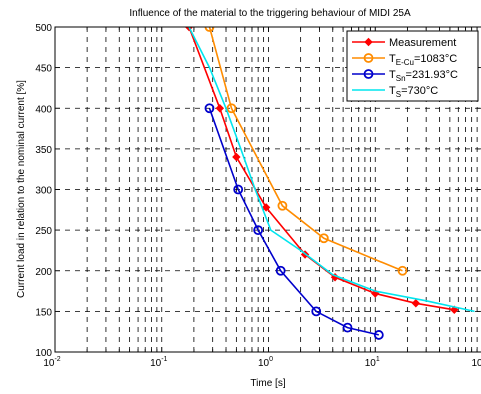 The image size is (481, 394). What do you see at coordinates (265, 362) in the screenshot?
I see `x-tick-label: 10⁰` at bounding box center [265, 362].